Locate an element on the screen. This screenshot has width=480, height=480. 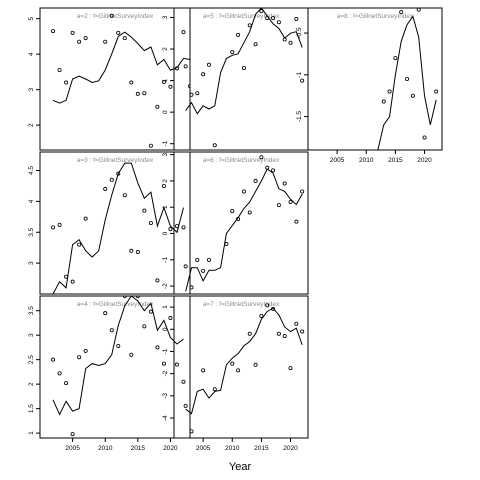
panel: a=6 : f=GillnetSurveyIndex -2 -1 0 1 2 3 is located at coordinates (235, 223).